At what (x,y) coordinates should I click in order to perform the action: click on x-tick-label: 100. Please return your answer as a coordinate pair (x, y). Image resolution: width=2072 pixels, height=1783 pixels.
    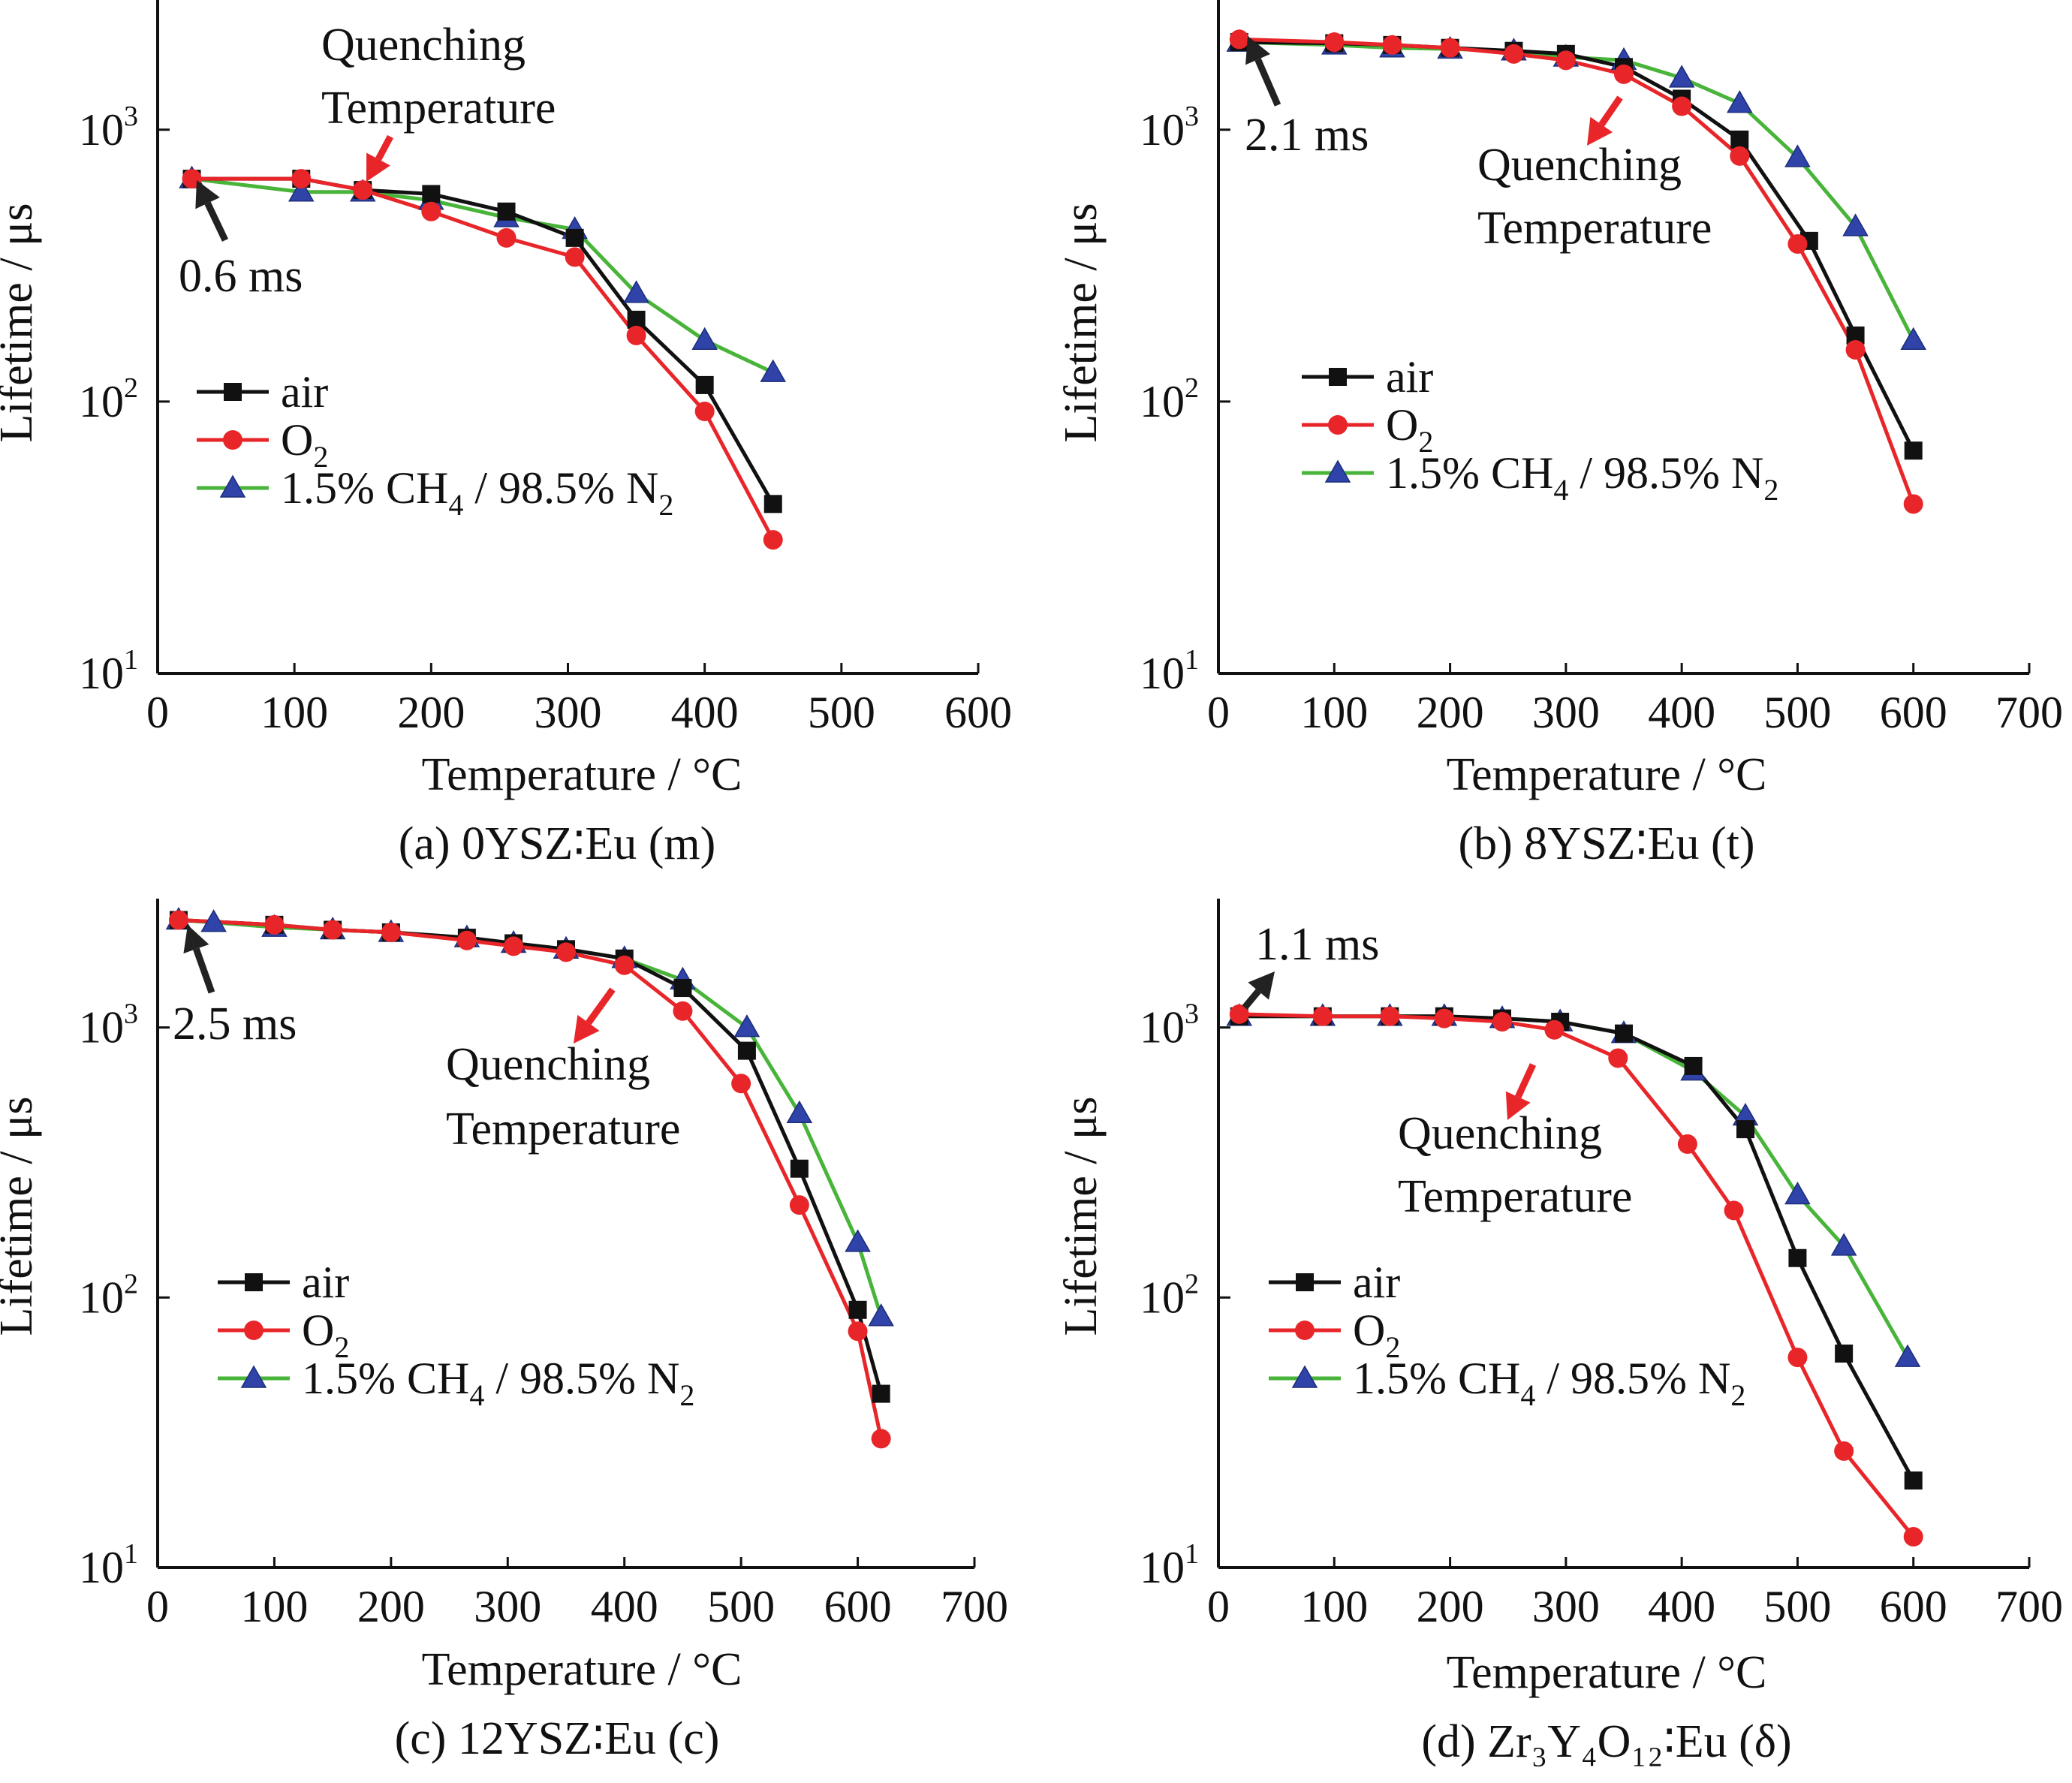
    Looking at the image, I should click on (1334, 713).